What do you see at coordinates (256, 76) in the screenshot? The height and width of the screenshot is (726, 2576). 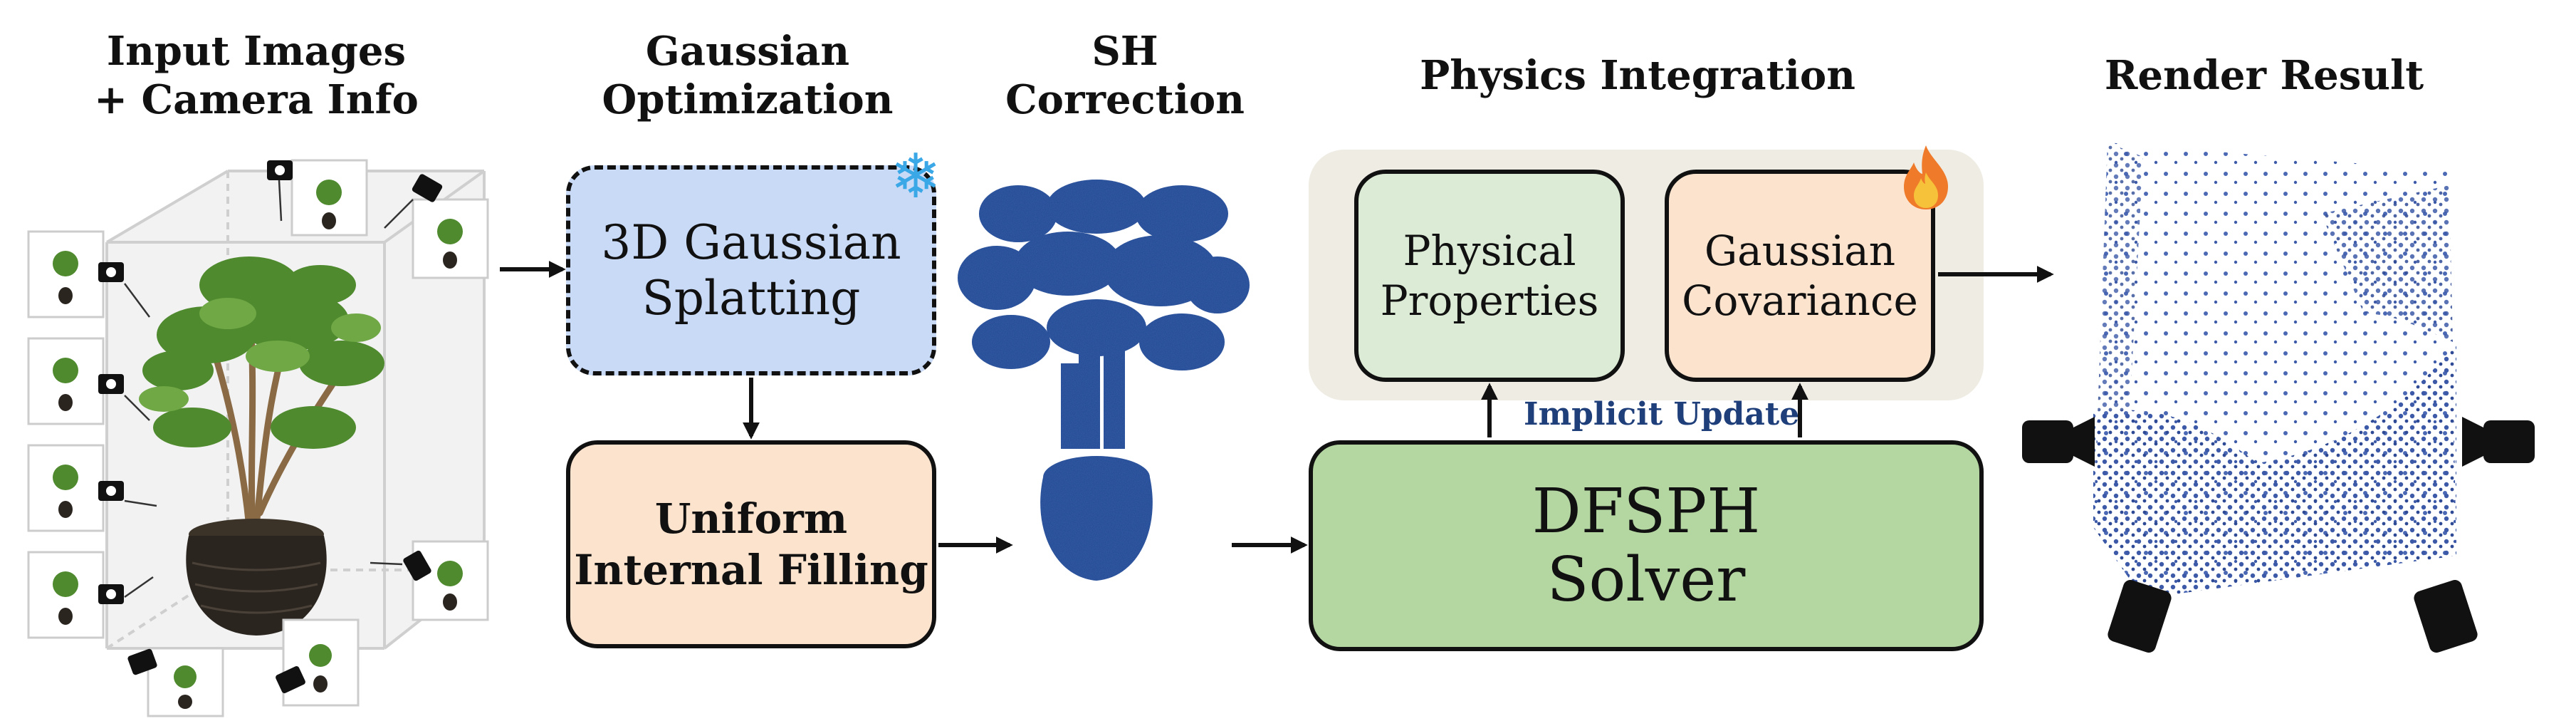 I see `stage-title-input: Input Images + Camera Info` at bounding box center [256, 76].